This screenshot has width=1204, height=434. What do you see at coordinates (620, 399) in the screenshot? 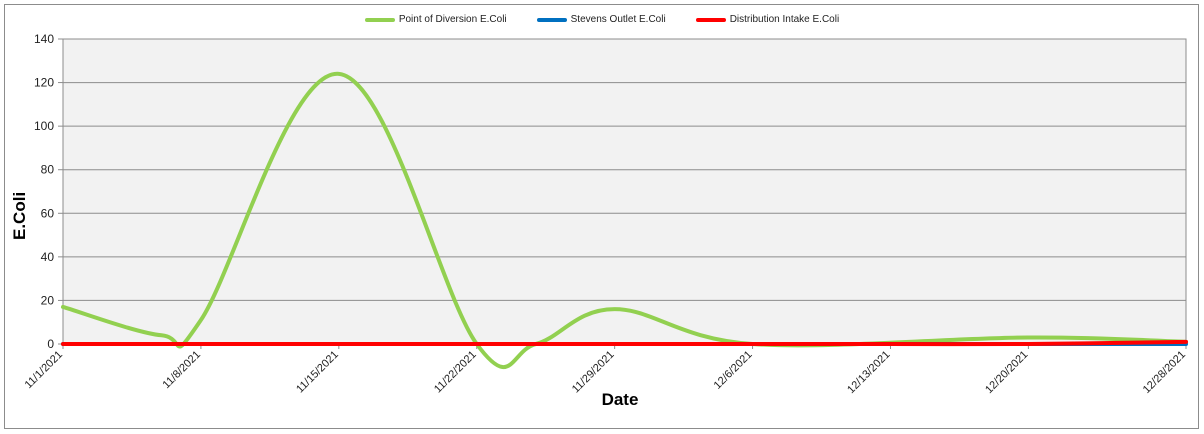
I see `x-axis-label: Date` at bounding box center [620, 399].